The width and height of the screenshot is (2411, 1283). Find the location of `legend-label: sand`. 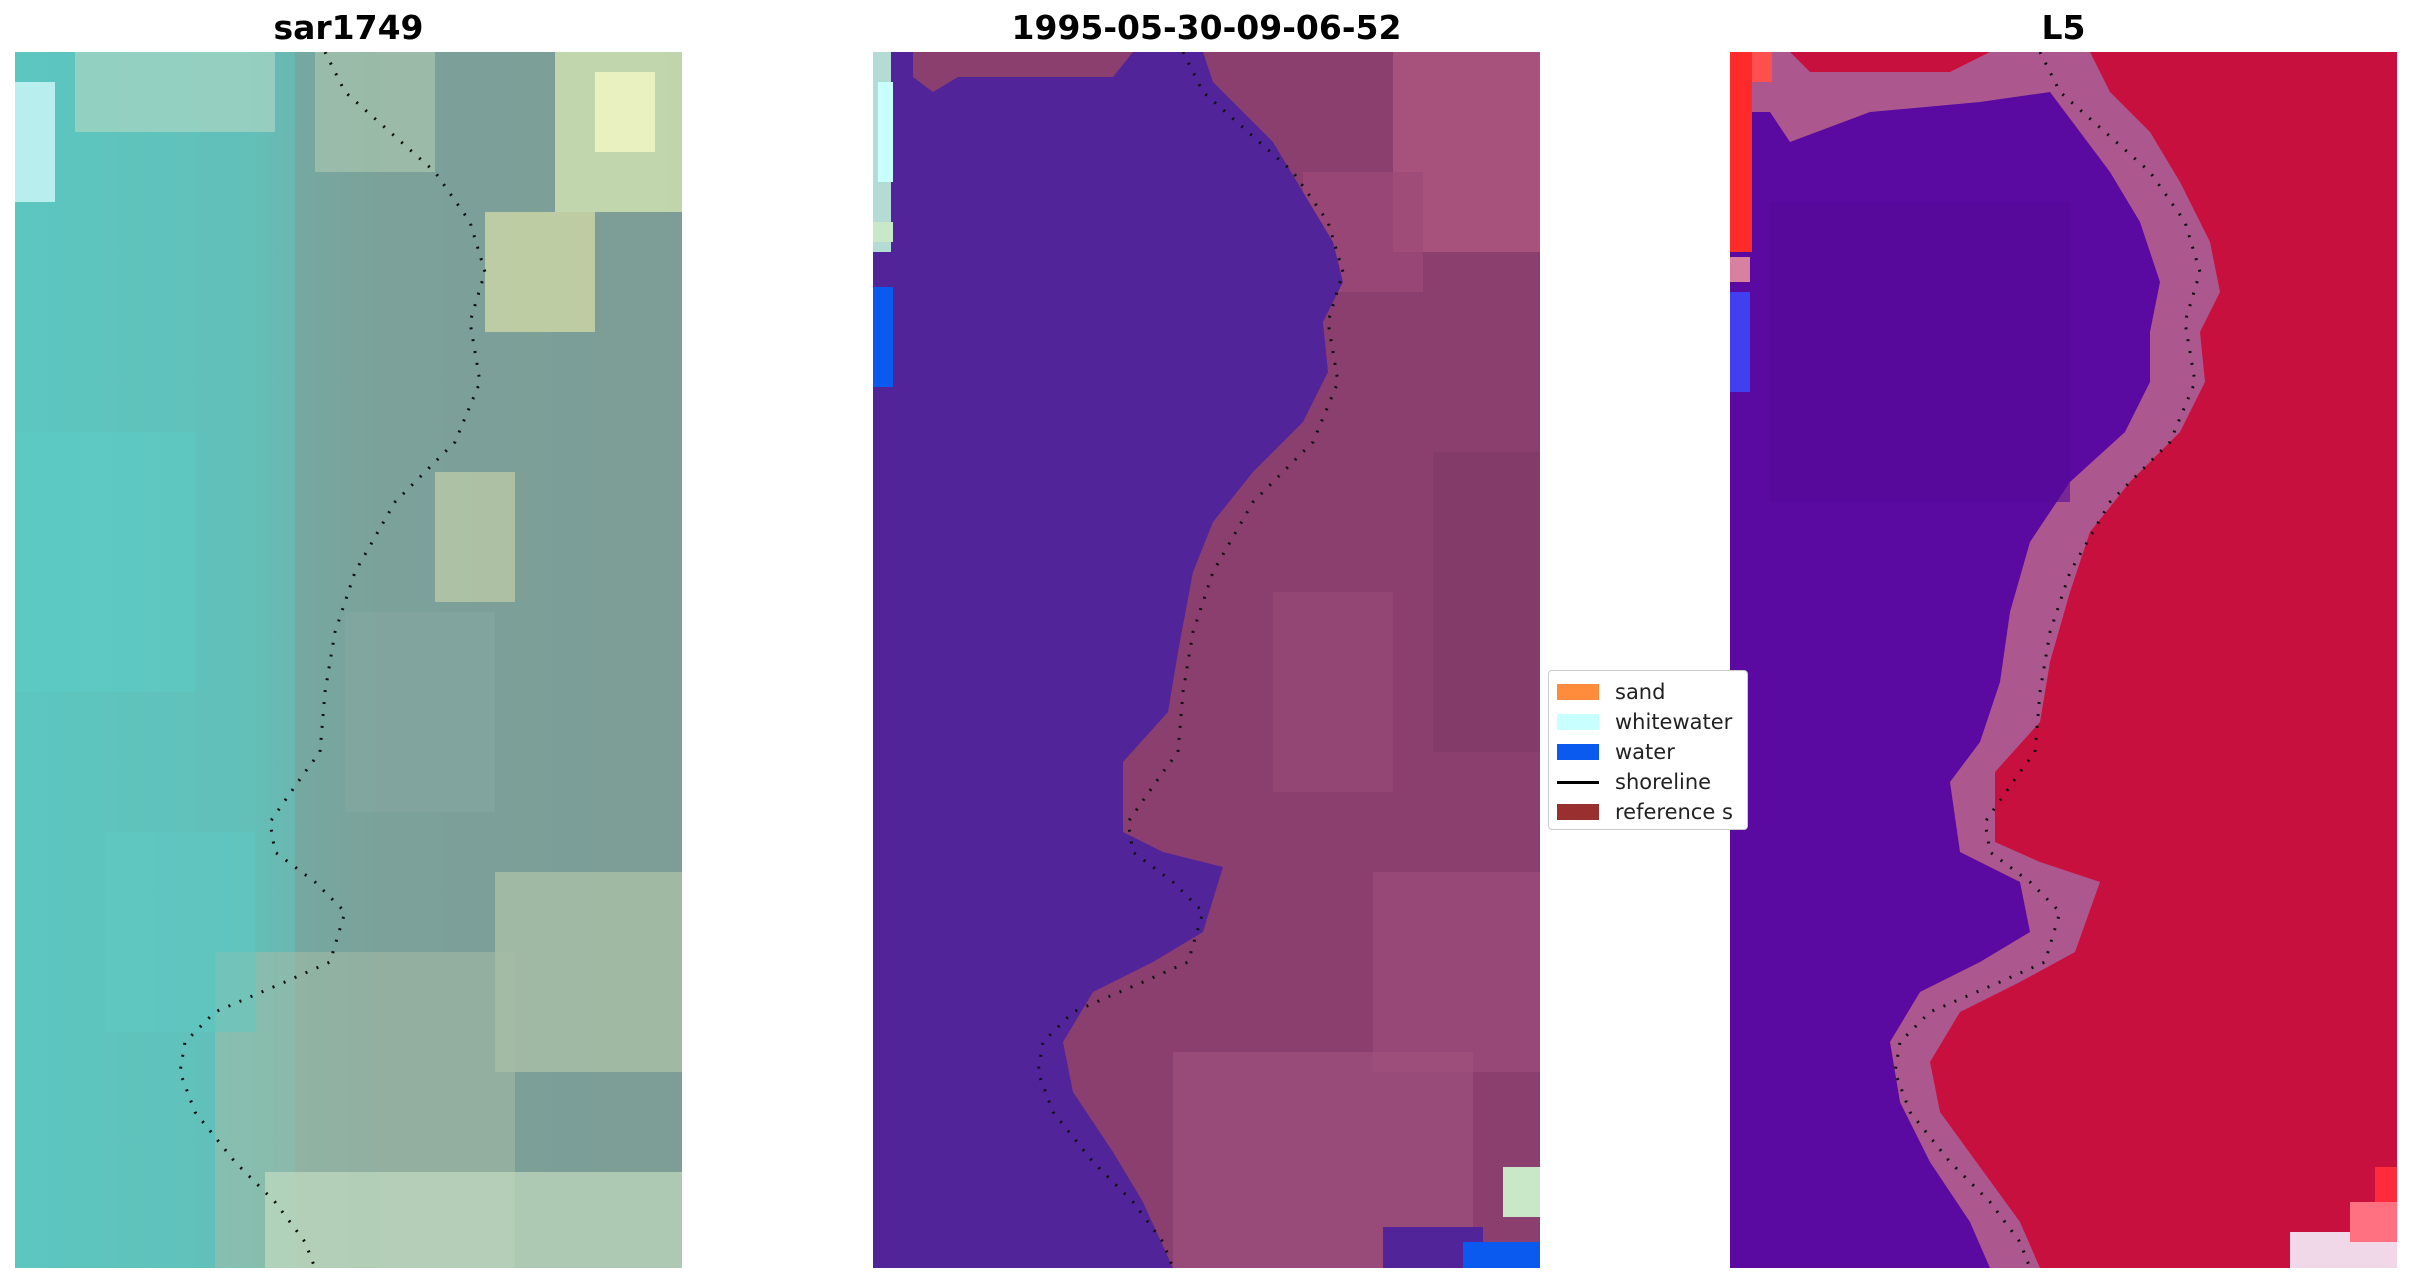

legend-label: sand is located at coordinates (1640, 692).